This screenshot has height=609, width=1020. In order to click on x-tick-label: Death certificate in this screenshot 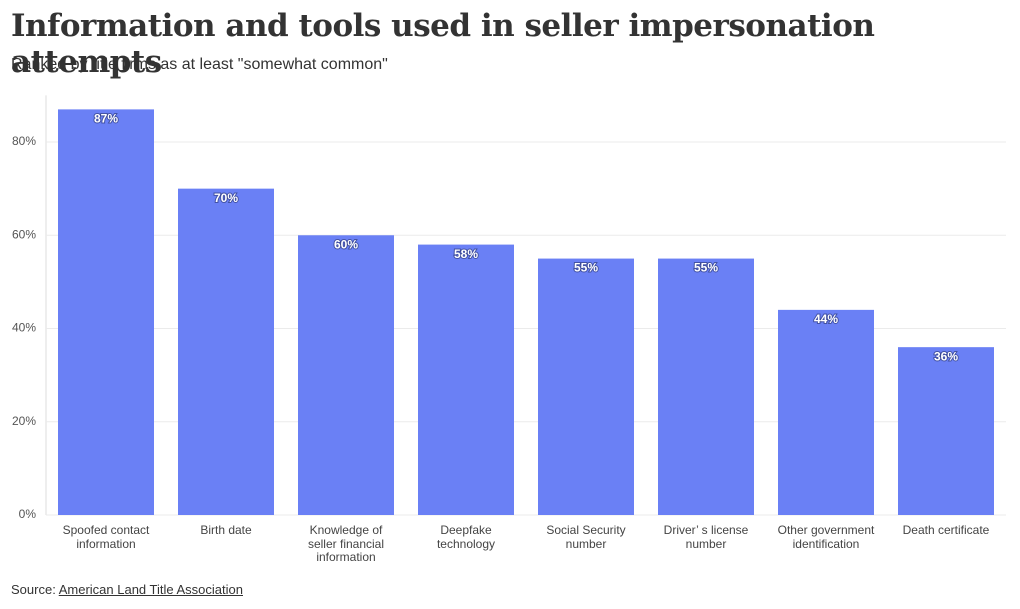, I will do `click(946, 530)`.